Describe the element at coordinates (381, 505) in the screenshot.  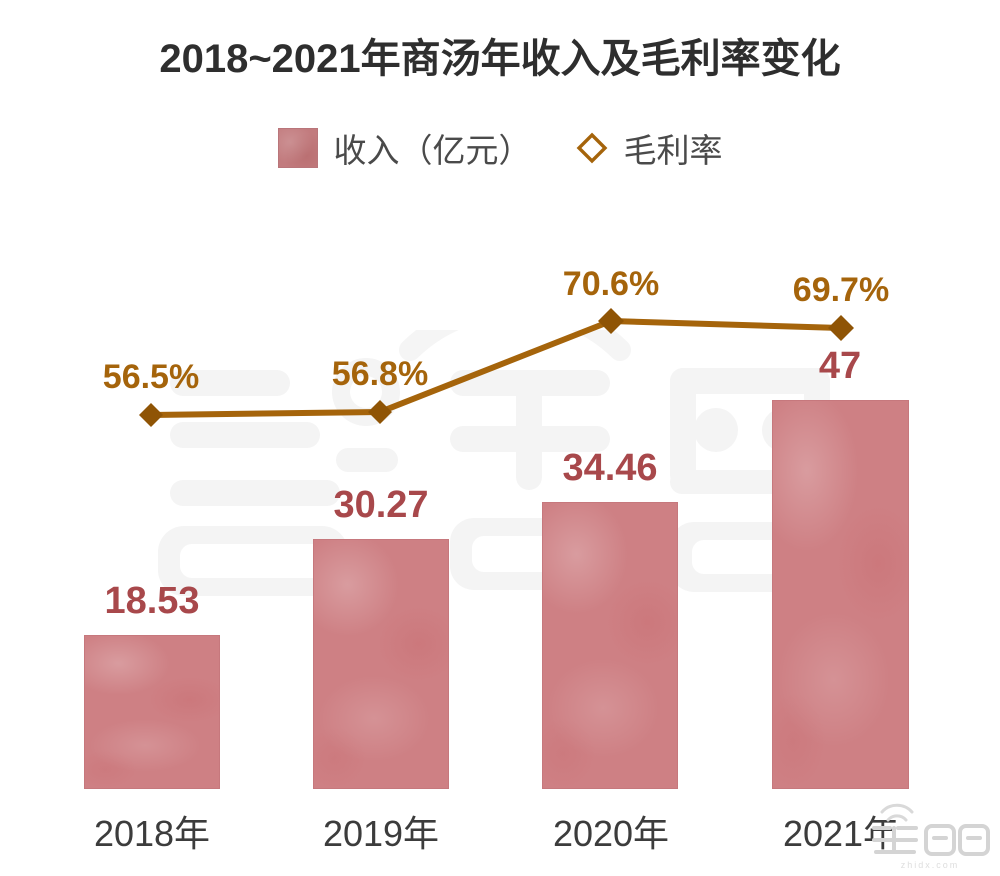
I see `bar-value-2019: 30.27` at that location.